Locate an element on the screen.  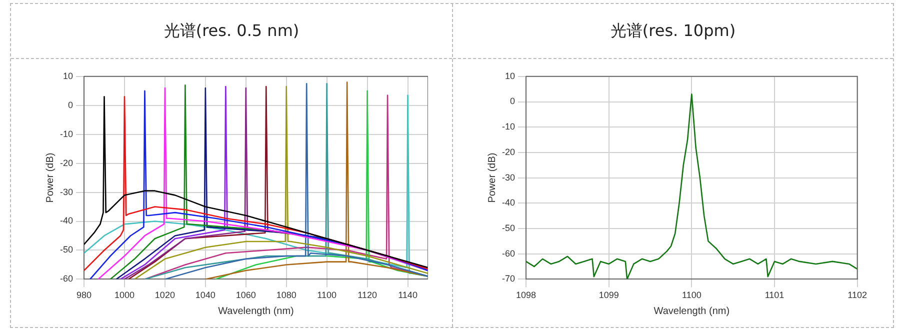
x-tick-label: 1060 is located at coordinates (246, 295).